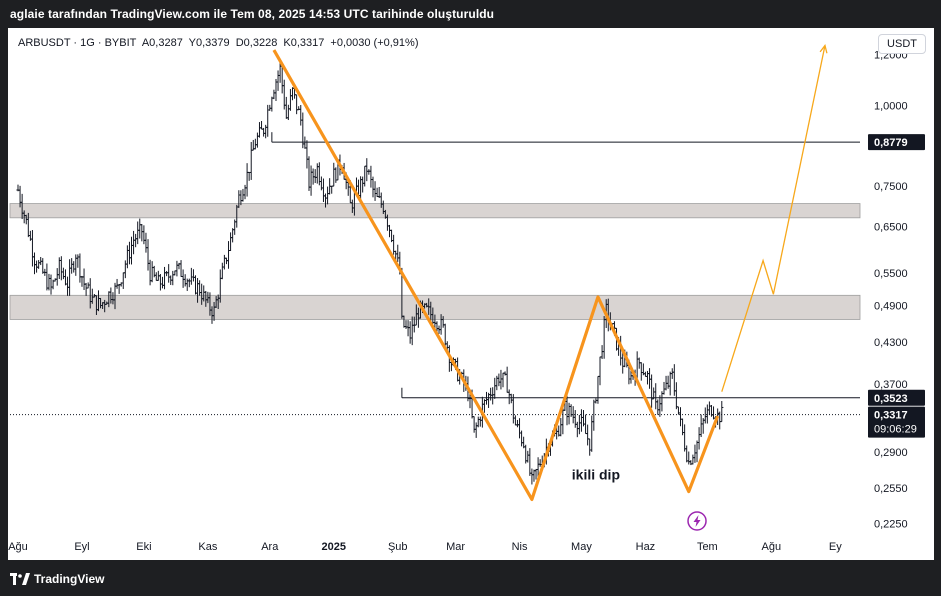 The height and width of the screenshot is (596, 941). I want to click on x-tick-label: Kas, so click(207, 547).